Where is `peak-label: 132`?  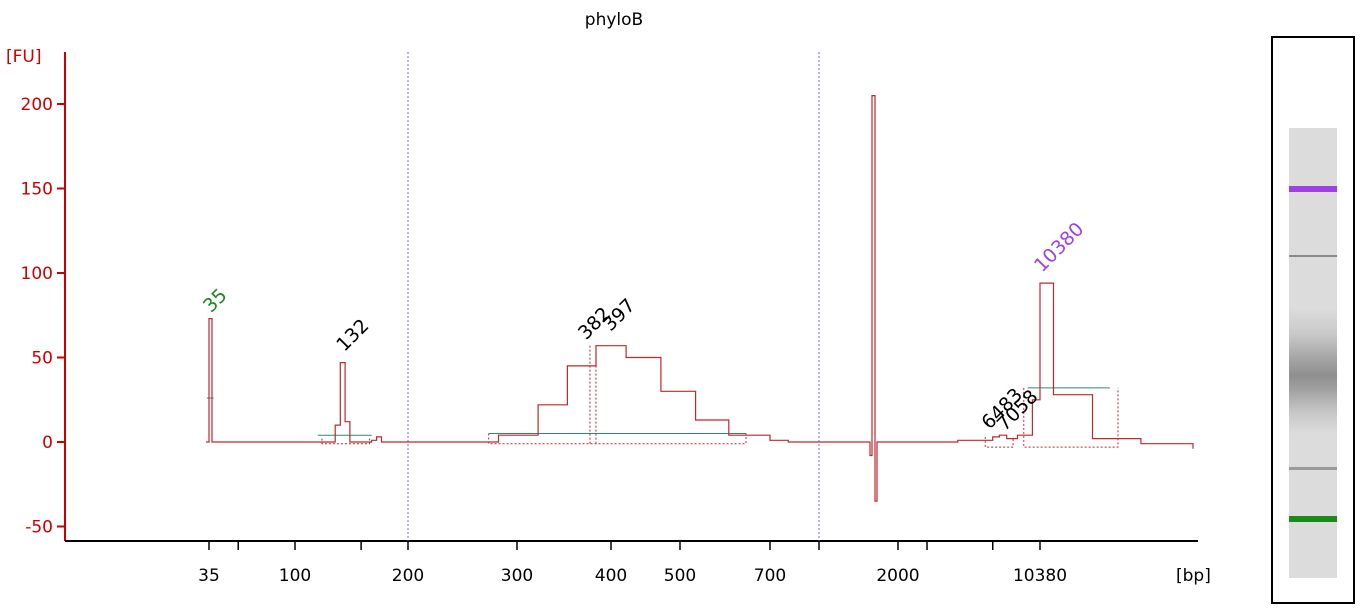
peak-label: 132 is located at coordinates (352, 335).